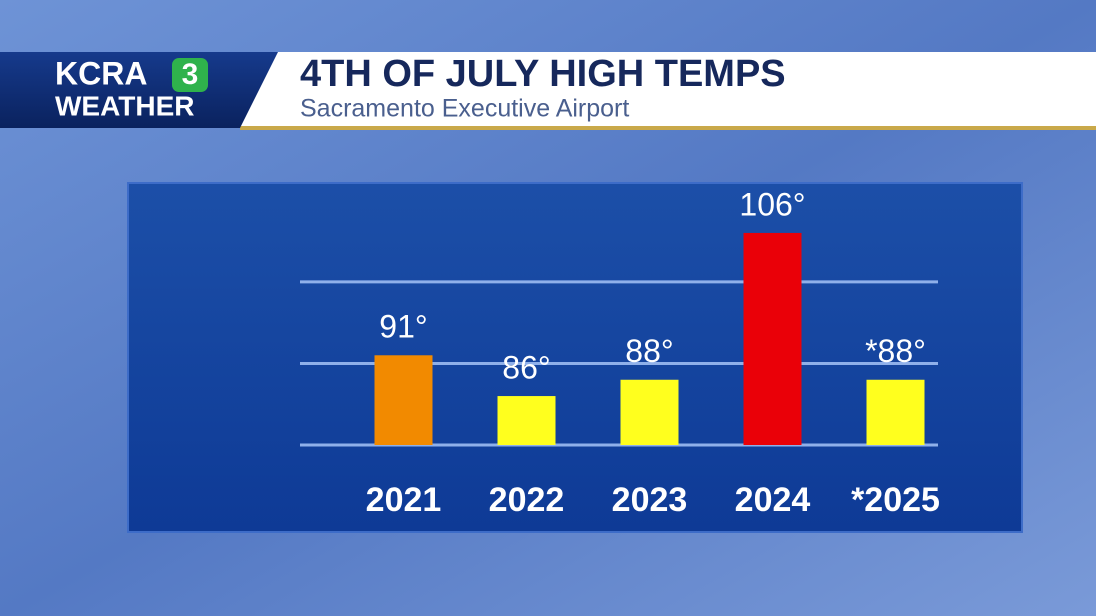 This screenshot has width=1096, height=616. What do you see at coordinates (543, 74) in the screenshot?
I see `chart-title: 4TH OF JULY HIGH TEMPS` at bounding box center [543, 74].